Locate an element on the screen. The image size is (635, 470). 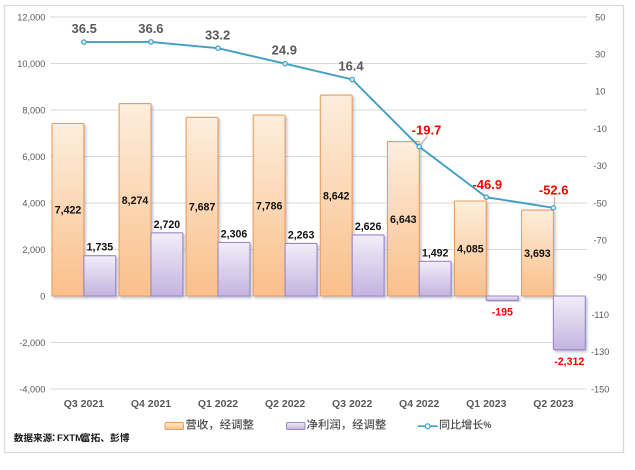
svg-text: 4,000 is located at coordinates (33, 203).